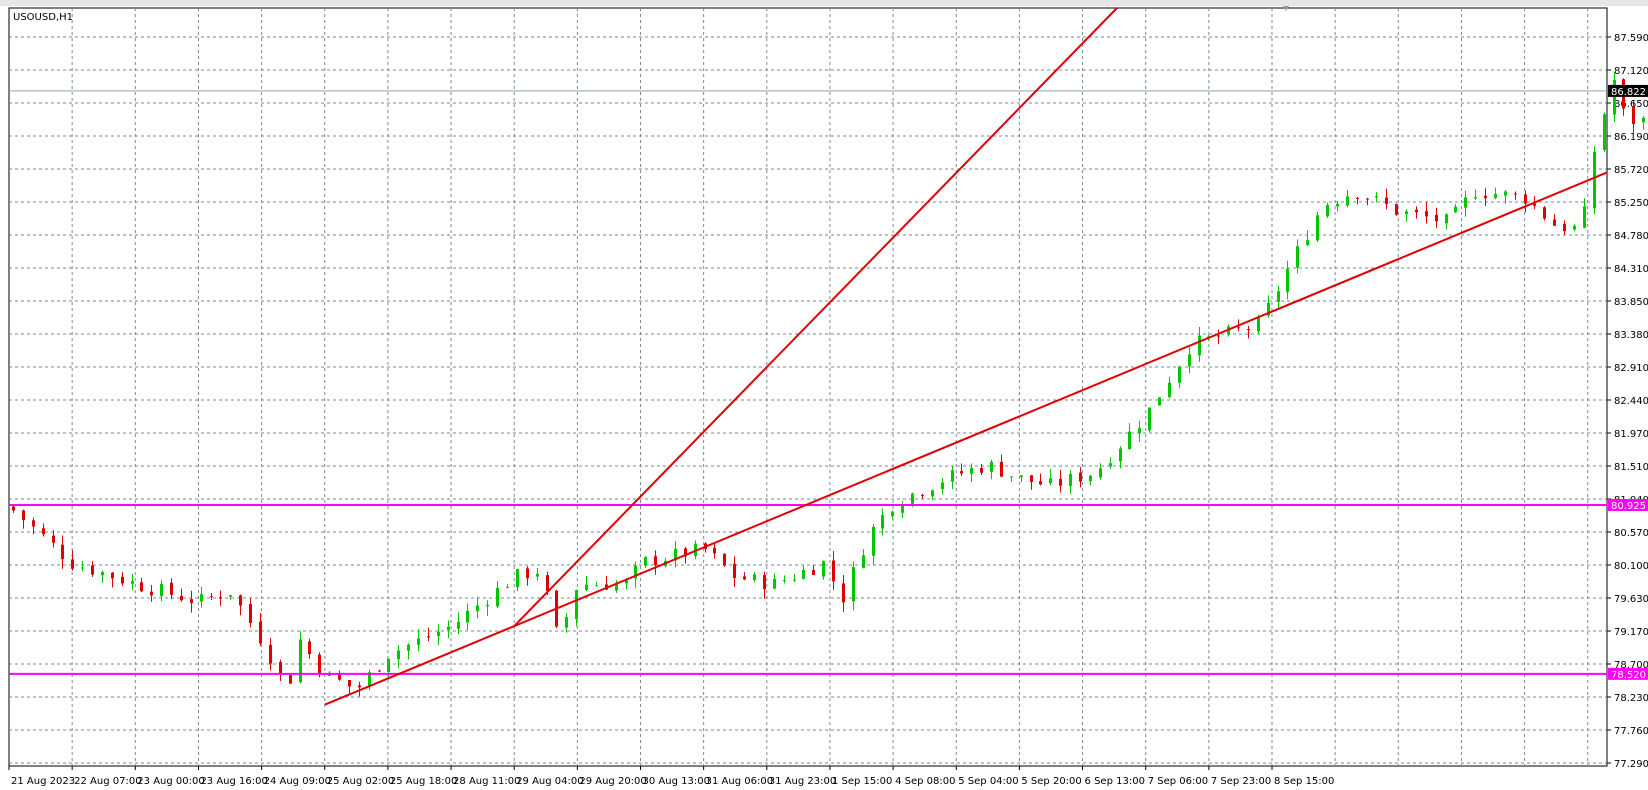  Describe the element at coordinates (1115, 781) in the screenshot. I see `time-tick-label: 6 Sep 13:00` at that location.